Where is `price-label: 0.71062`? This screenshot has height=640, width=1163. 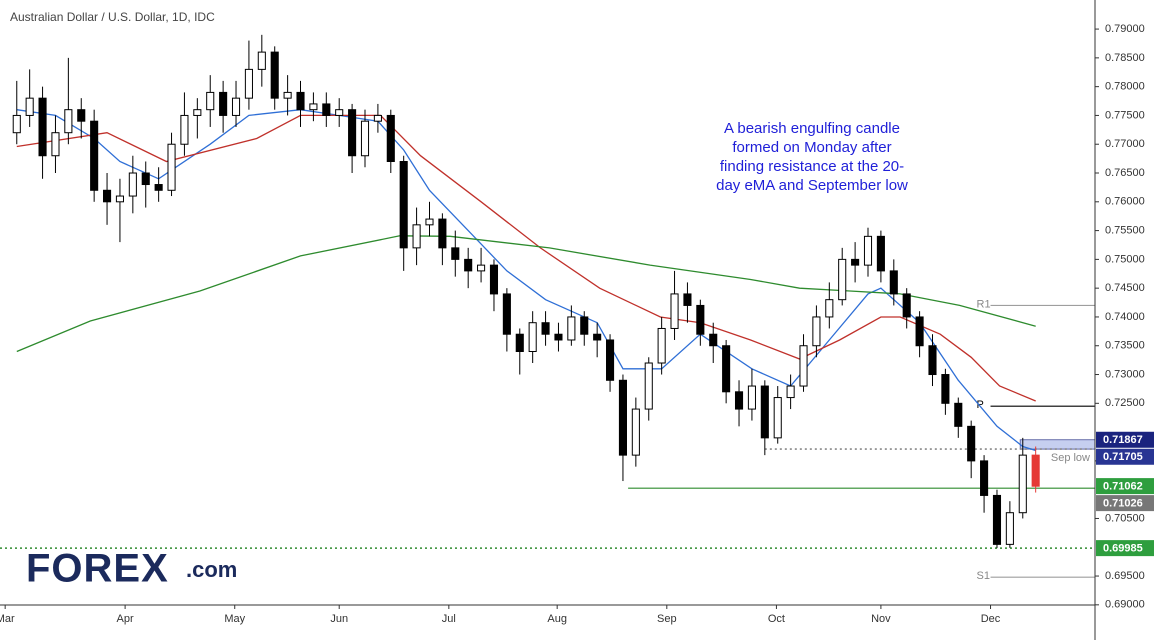 price-label: 0.71062 is located at coordinates (1123, 487).